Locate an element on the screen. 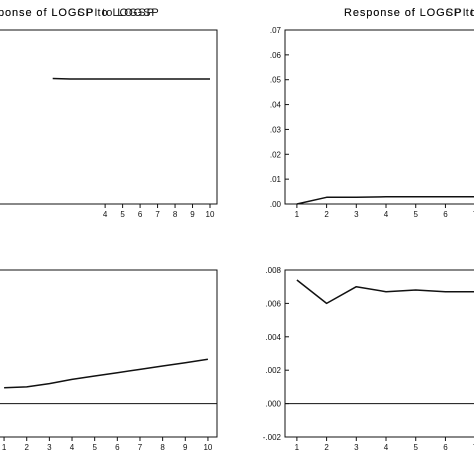  y-tick-label: .06 is located at coordinates (276, 55).